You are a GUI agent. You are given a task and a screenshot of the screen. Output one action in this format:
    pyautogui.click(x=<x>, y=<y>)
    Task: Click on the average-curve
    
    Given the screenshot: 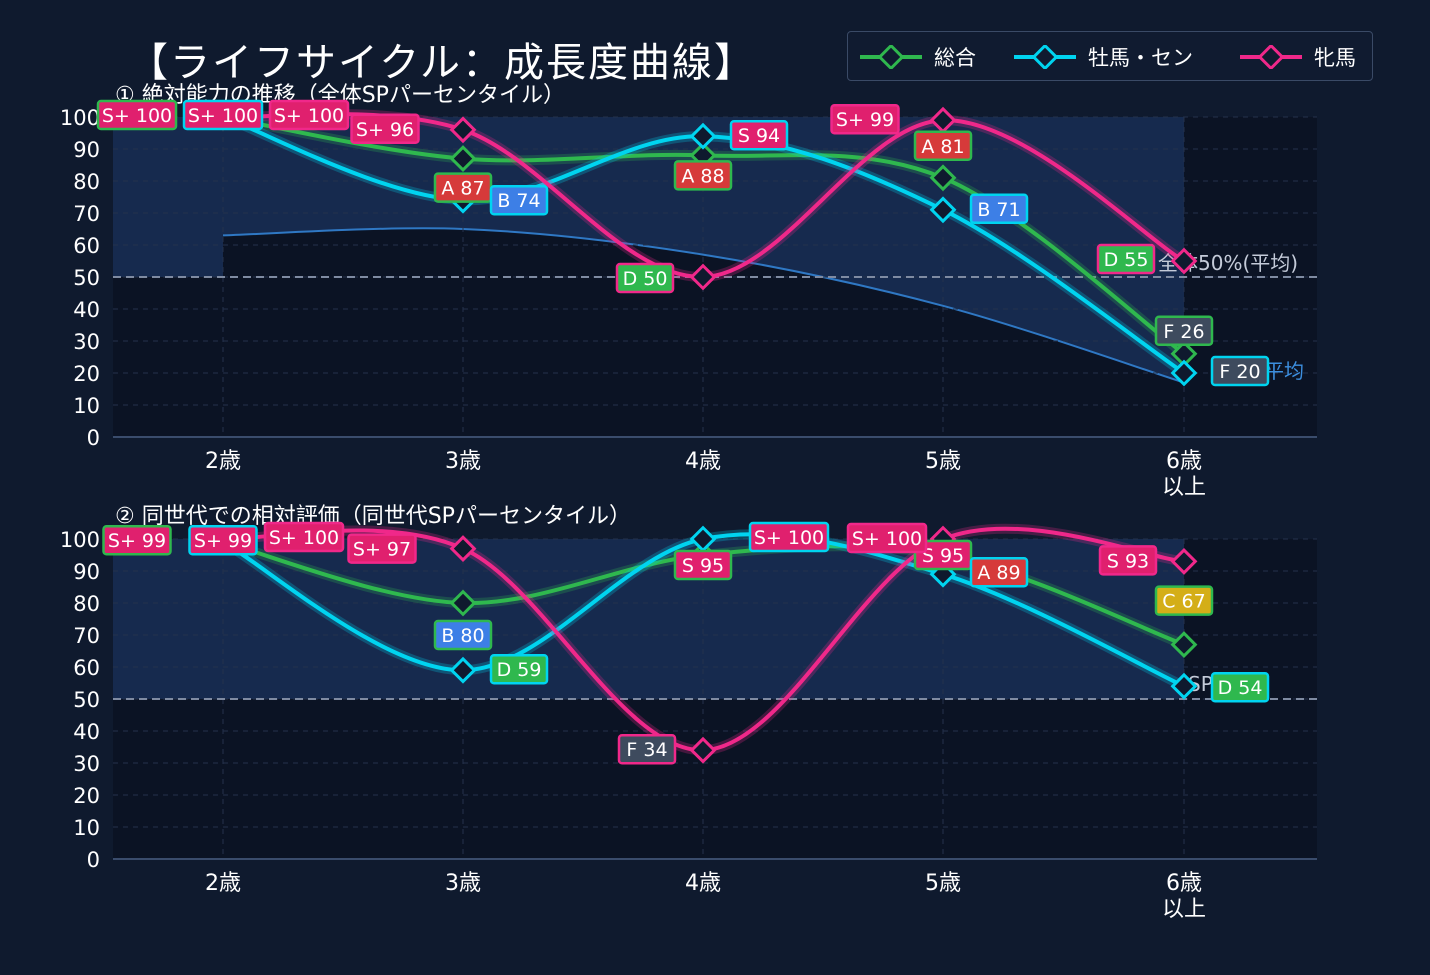 What is the action you would take?
    pyautogui.click(x=703, y=305)
    